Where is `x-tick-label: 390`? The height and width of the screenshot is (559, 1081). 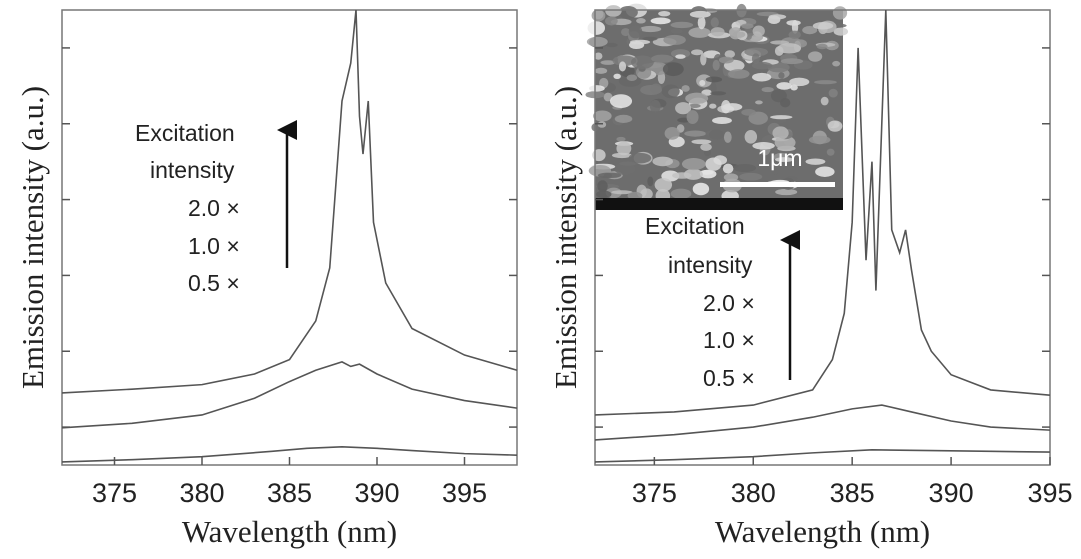 x-tick-label: 390 is located at coordinates (951, 493).